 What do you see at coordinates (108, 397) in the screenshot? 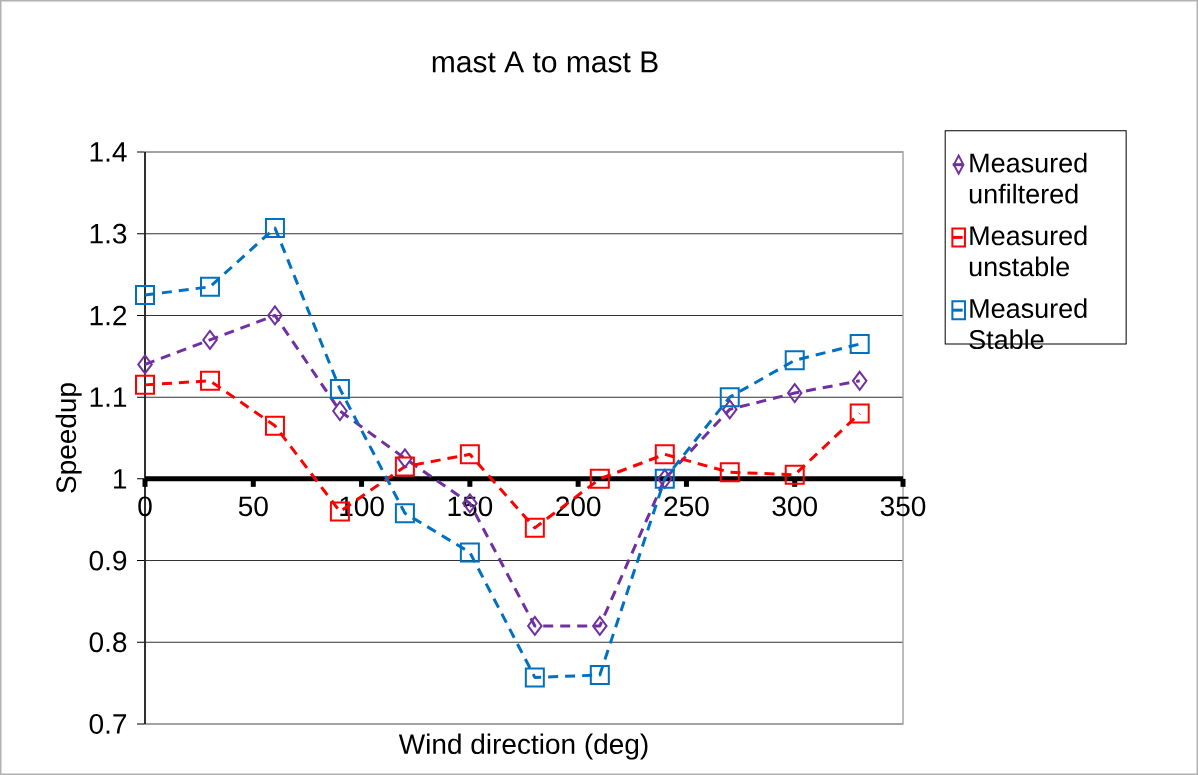
I see `y-tick-label: 1.1` at bounding box center [108, 397].